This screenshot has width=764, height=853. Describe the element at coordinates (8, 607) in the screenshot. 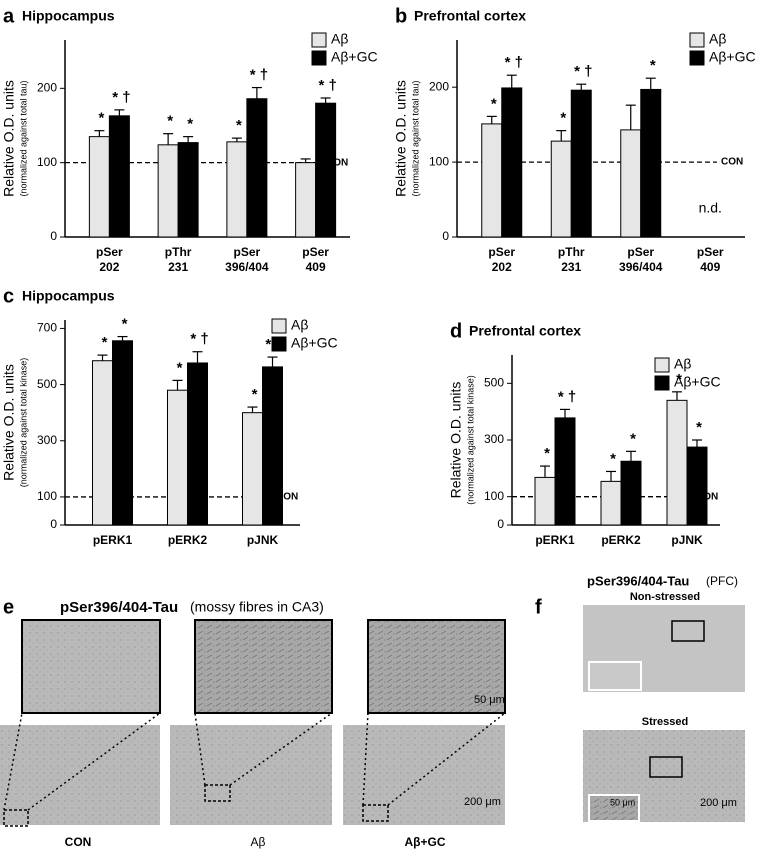

I see `panel-letter: e` at that location.